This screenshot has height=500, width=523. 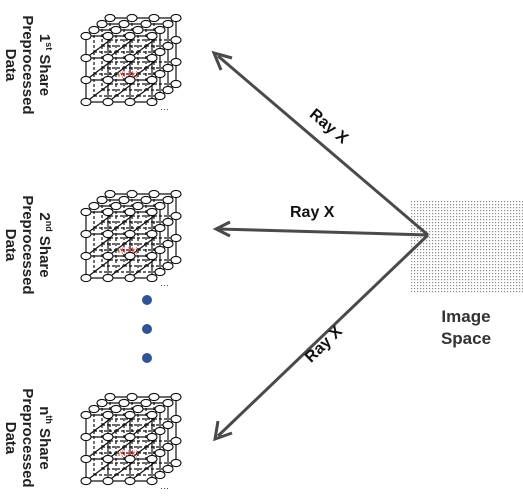 What do you see at coordinates (28, 438) in the screenshot?
I see `share-label-n: nth Share Preprocessed Data` at bounding box center [28, 438].